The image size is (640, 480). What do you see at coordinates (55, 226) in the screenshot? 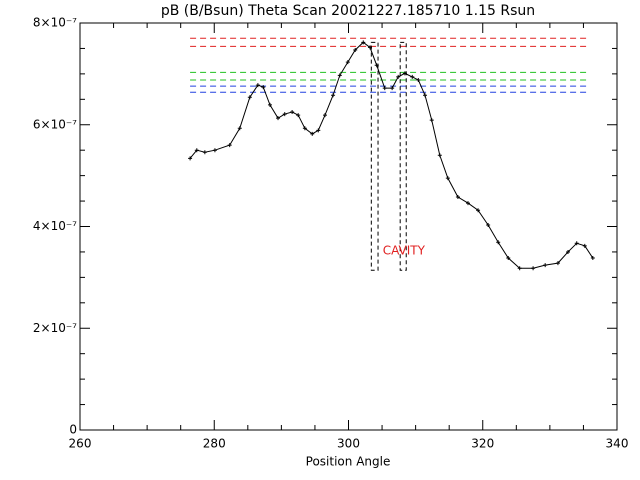
I see `y-tick-label: 4×10⁻⁷` at bounding box center [55, 226].